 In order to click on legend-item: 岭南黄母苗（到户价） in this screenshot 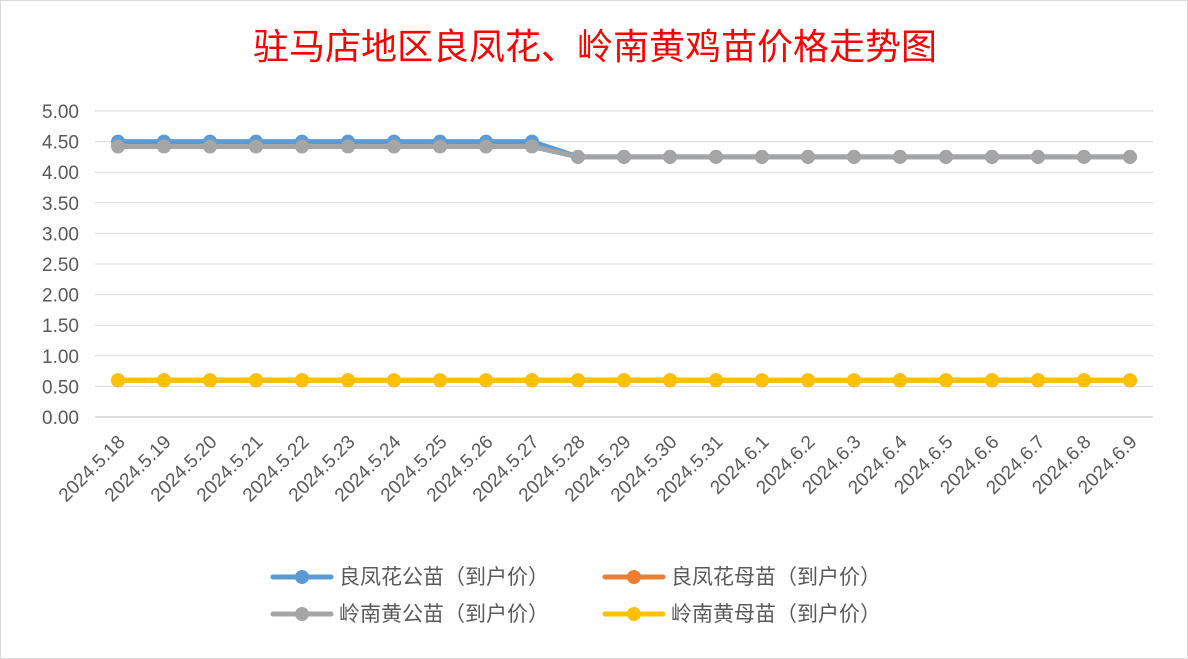, I will do `click(741, 614)`.